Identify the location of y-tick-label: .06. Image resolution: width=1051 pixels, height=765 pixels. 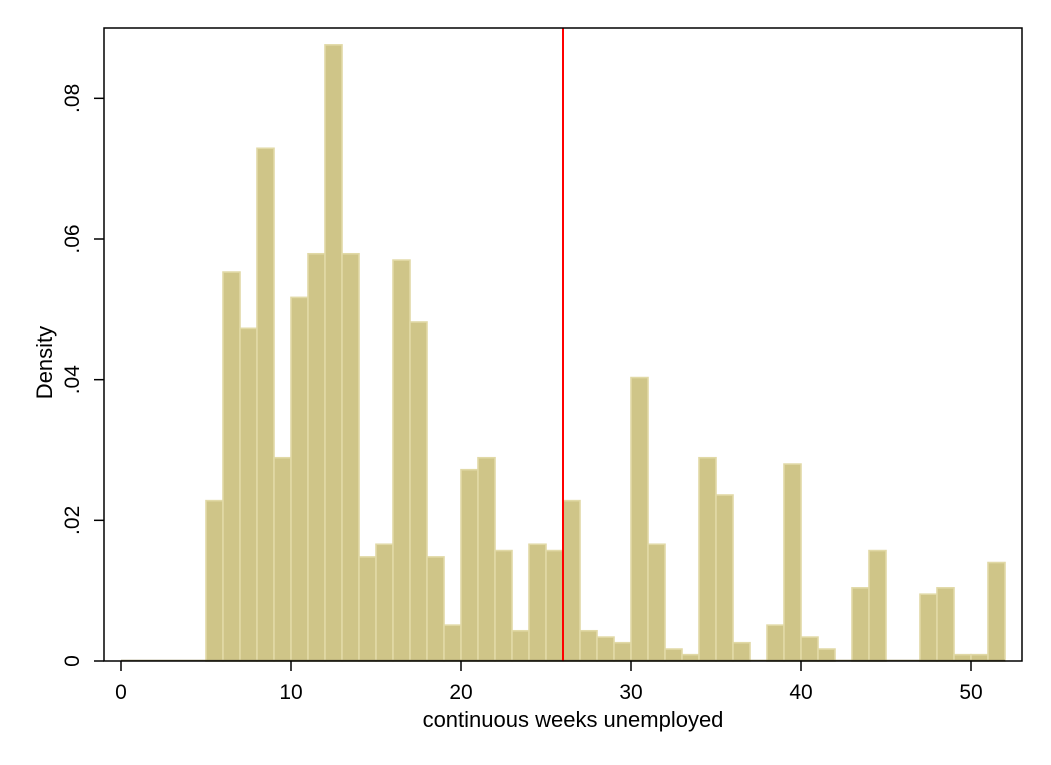
(72, 238).